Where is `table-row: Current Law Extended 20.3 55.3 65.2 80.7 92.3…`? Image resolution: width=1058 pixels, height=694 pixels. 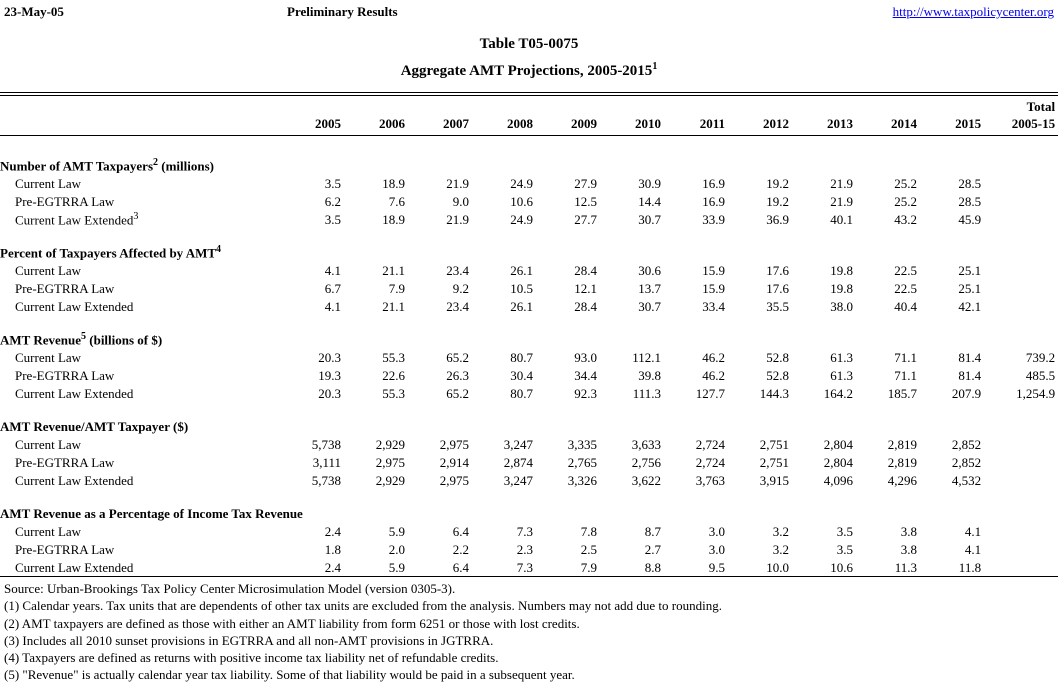 table-row: Current Law Extended 20.3 55.3 65.2 80.7 92.3… is located at coordinates (529, 393).